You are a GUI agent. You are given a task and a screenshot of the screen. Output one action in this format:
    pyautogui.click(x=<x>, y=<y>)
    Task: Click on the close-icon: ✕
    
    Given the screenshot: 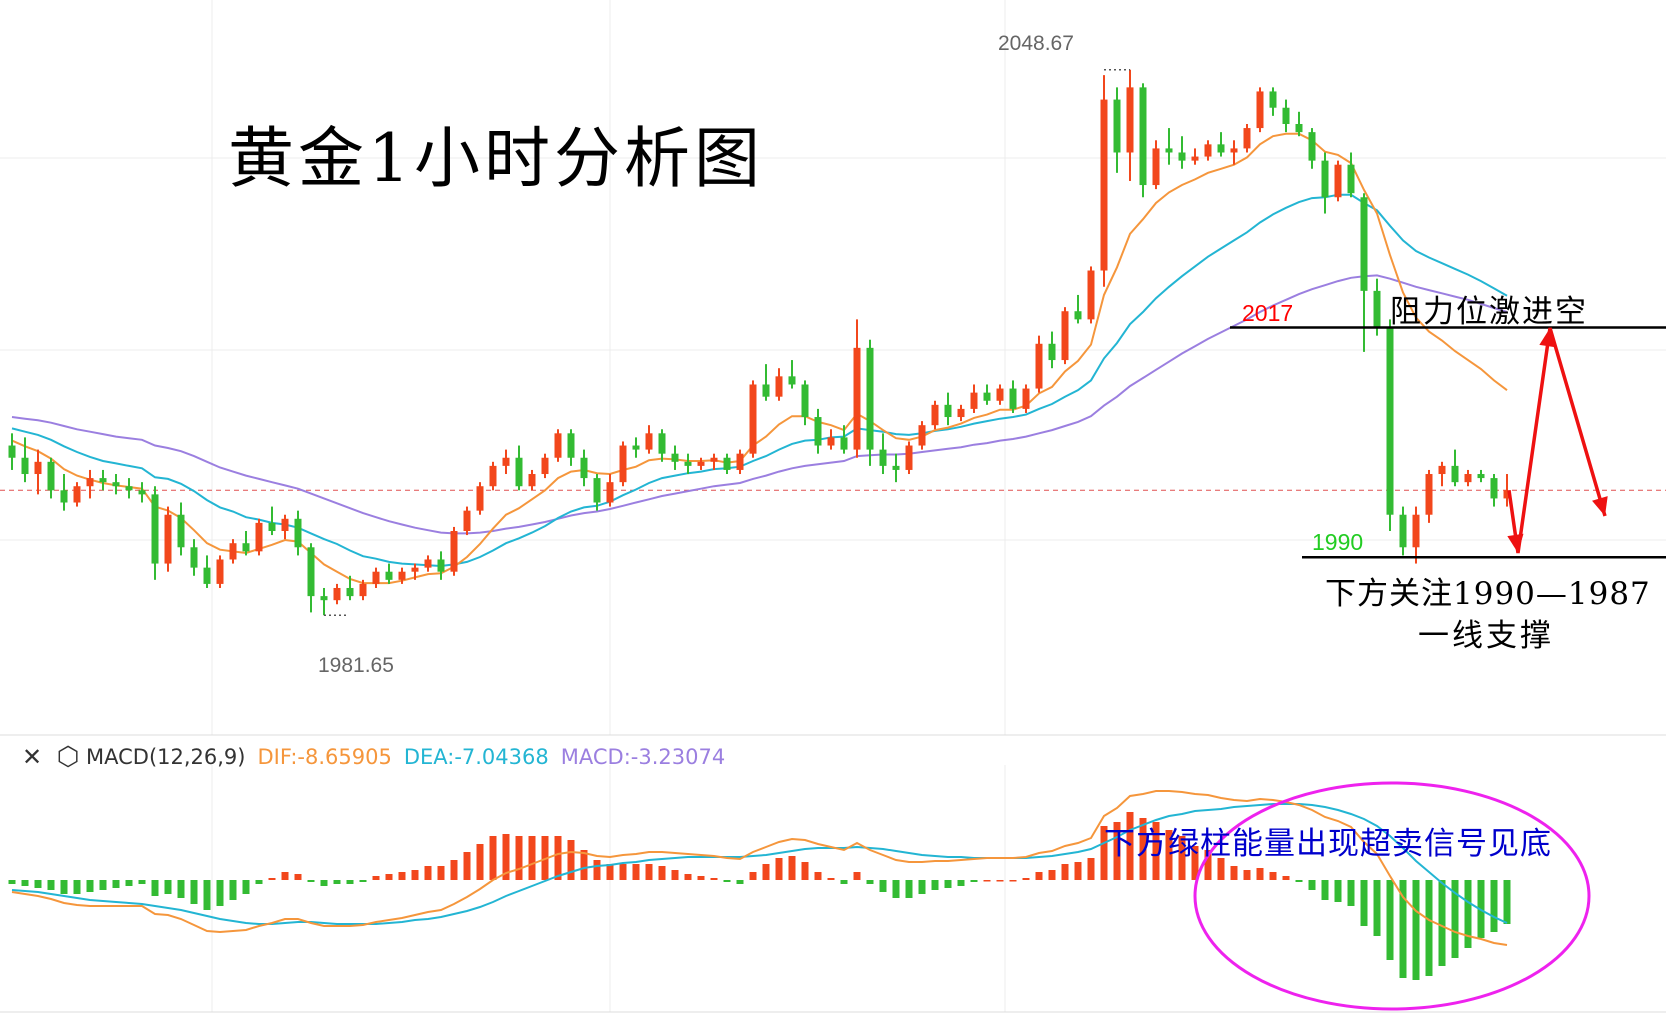 What is the action you would take?
    pyautogui.click(x=32, y=757)
    